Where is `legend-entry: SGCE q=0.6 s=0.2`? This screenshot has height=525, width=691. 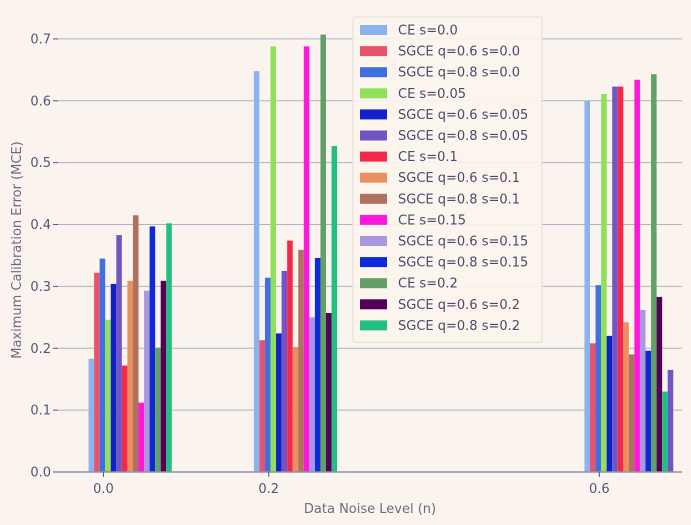
legend-entry: SGCE q=0.6 s=0.2 is located at coordinates (459, 305).